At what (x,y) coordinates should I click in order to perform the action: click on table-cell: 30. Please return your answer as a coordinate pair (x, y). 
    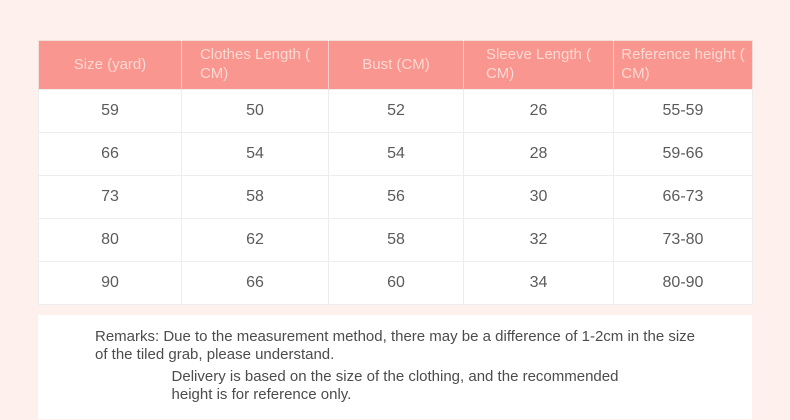
    Looking at the image, I should click on (538, 197).